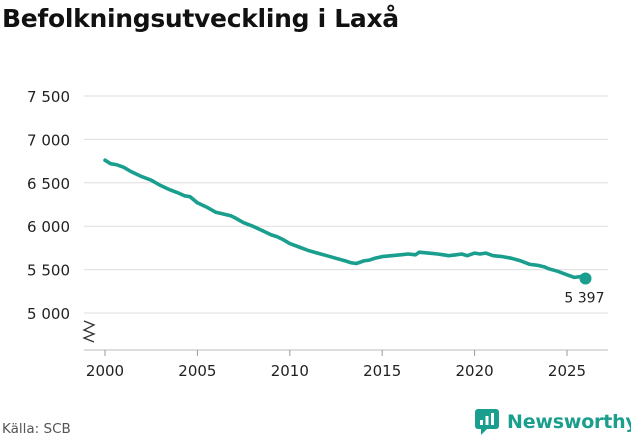 This screenshot has height=439, width=631. Describe the element at coordinates (48, 97) in the screenshot. I see `y-tick-label: 7 500` at that location.